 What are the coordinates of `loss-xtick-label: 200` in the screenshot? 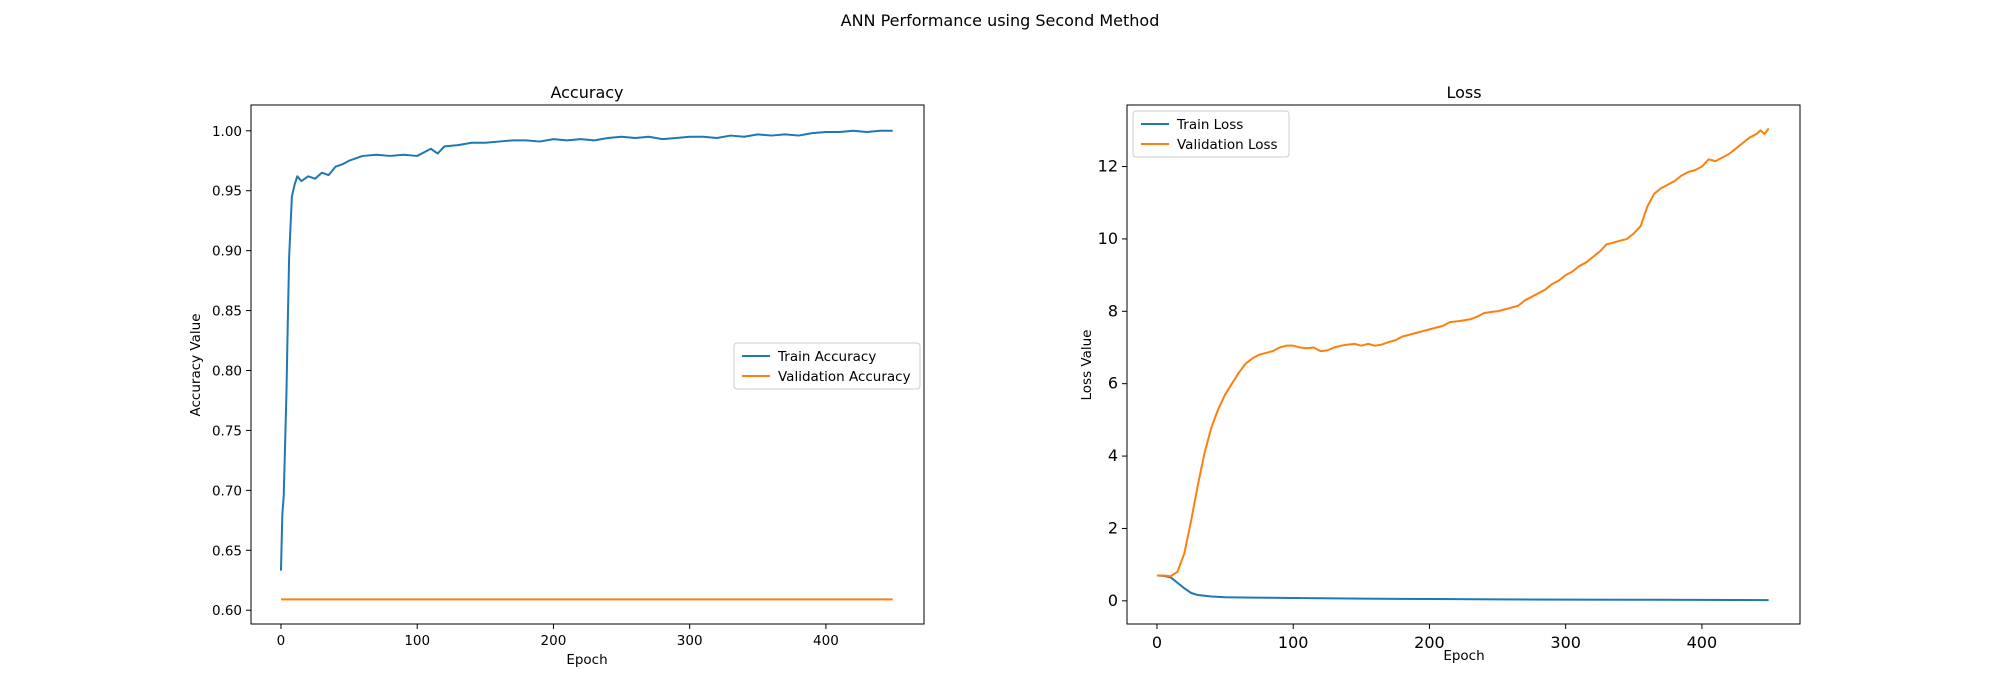 It's located at (1429, 642).